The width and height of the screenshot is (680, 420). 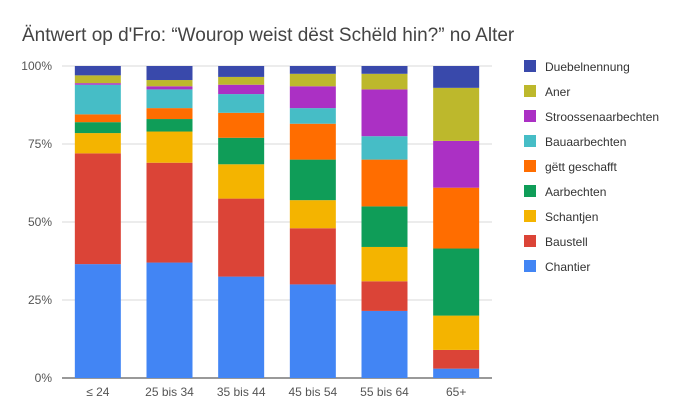 I want to click on legend-item: Aner, so click(x=547, y=92).